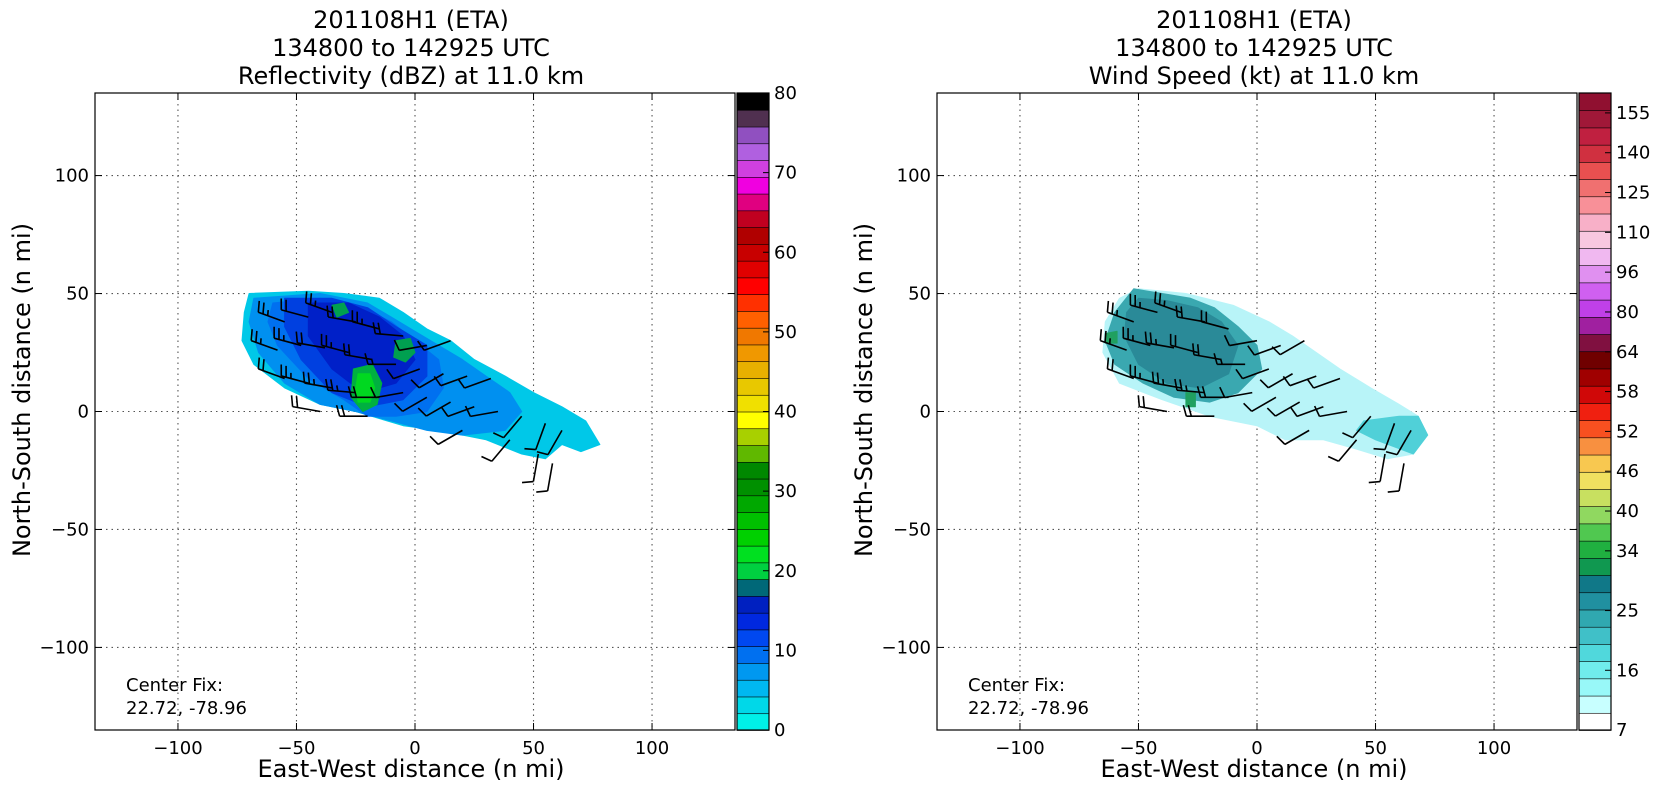  Describe the element at coordinates (785, 93) in the screenshot. I see `colorbar-tick-label: 80` at that location.